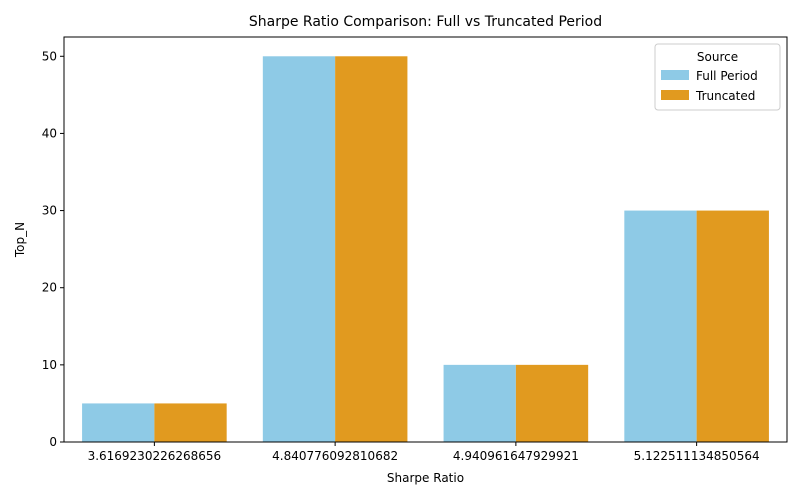 This screenshot has height=500, width=800. What do you see at coordinates (49, 288) in the screenshot?
I see `y-tick-label: 20` at bounding box center [49, 288].